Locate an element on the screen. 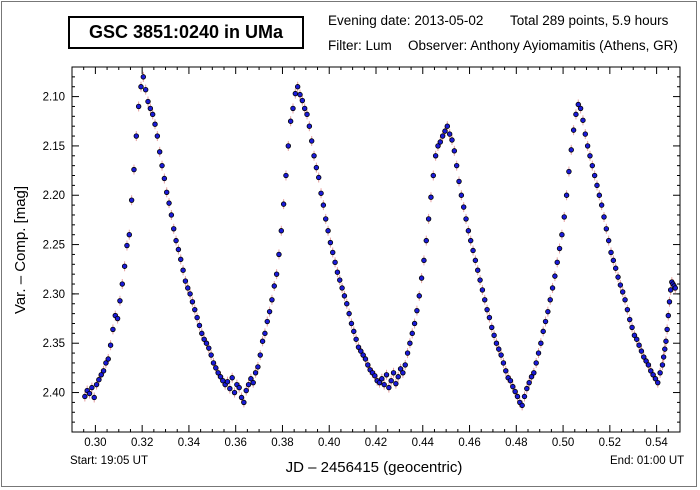  total-points-text: Total 289 points, 5.9 hours is located at coordinates (589, 20).